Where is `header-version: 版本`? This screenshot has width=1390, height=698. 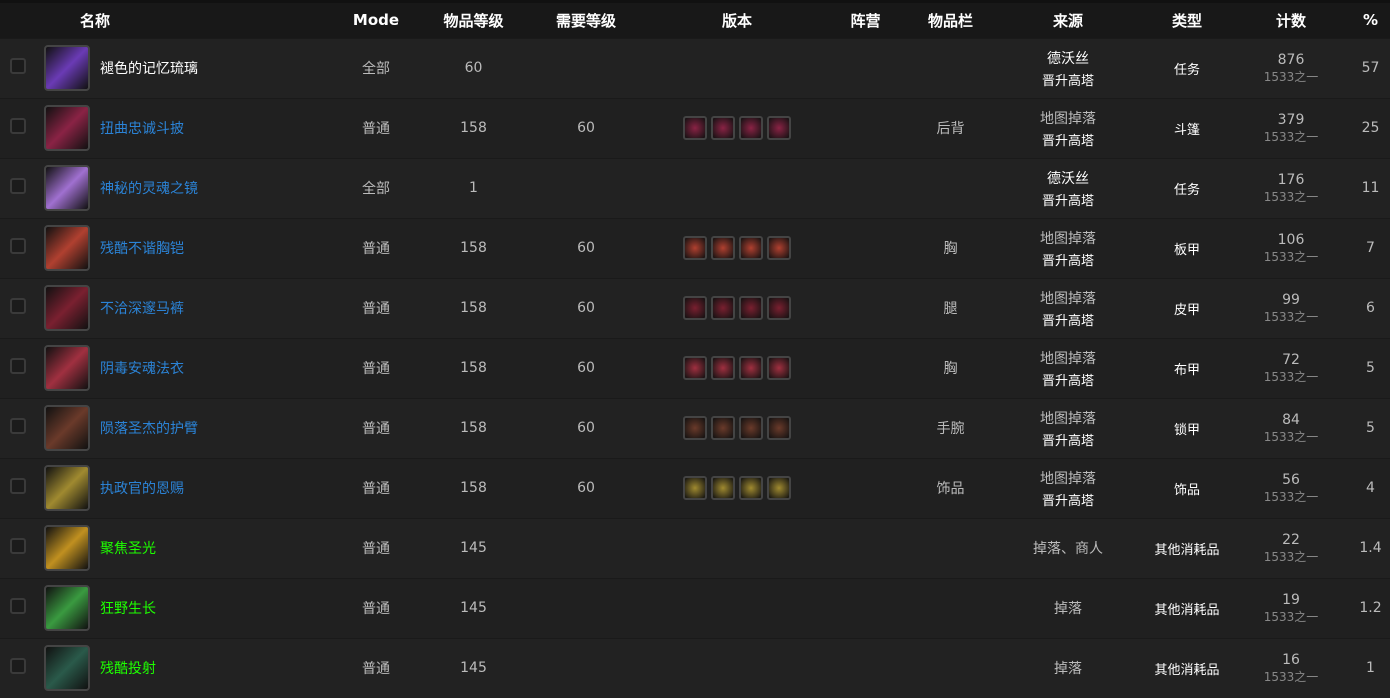
header-version: 版本 is located at coordinates (737, 20).